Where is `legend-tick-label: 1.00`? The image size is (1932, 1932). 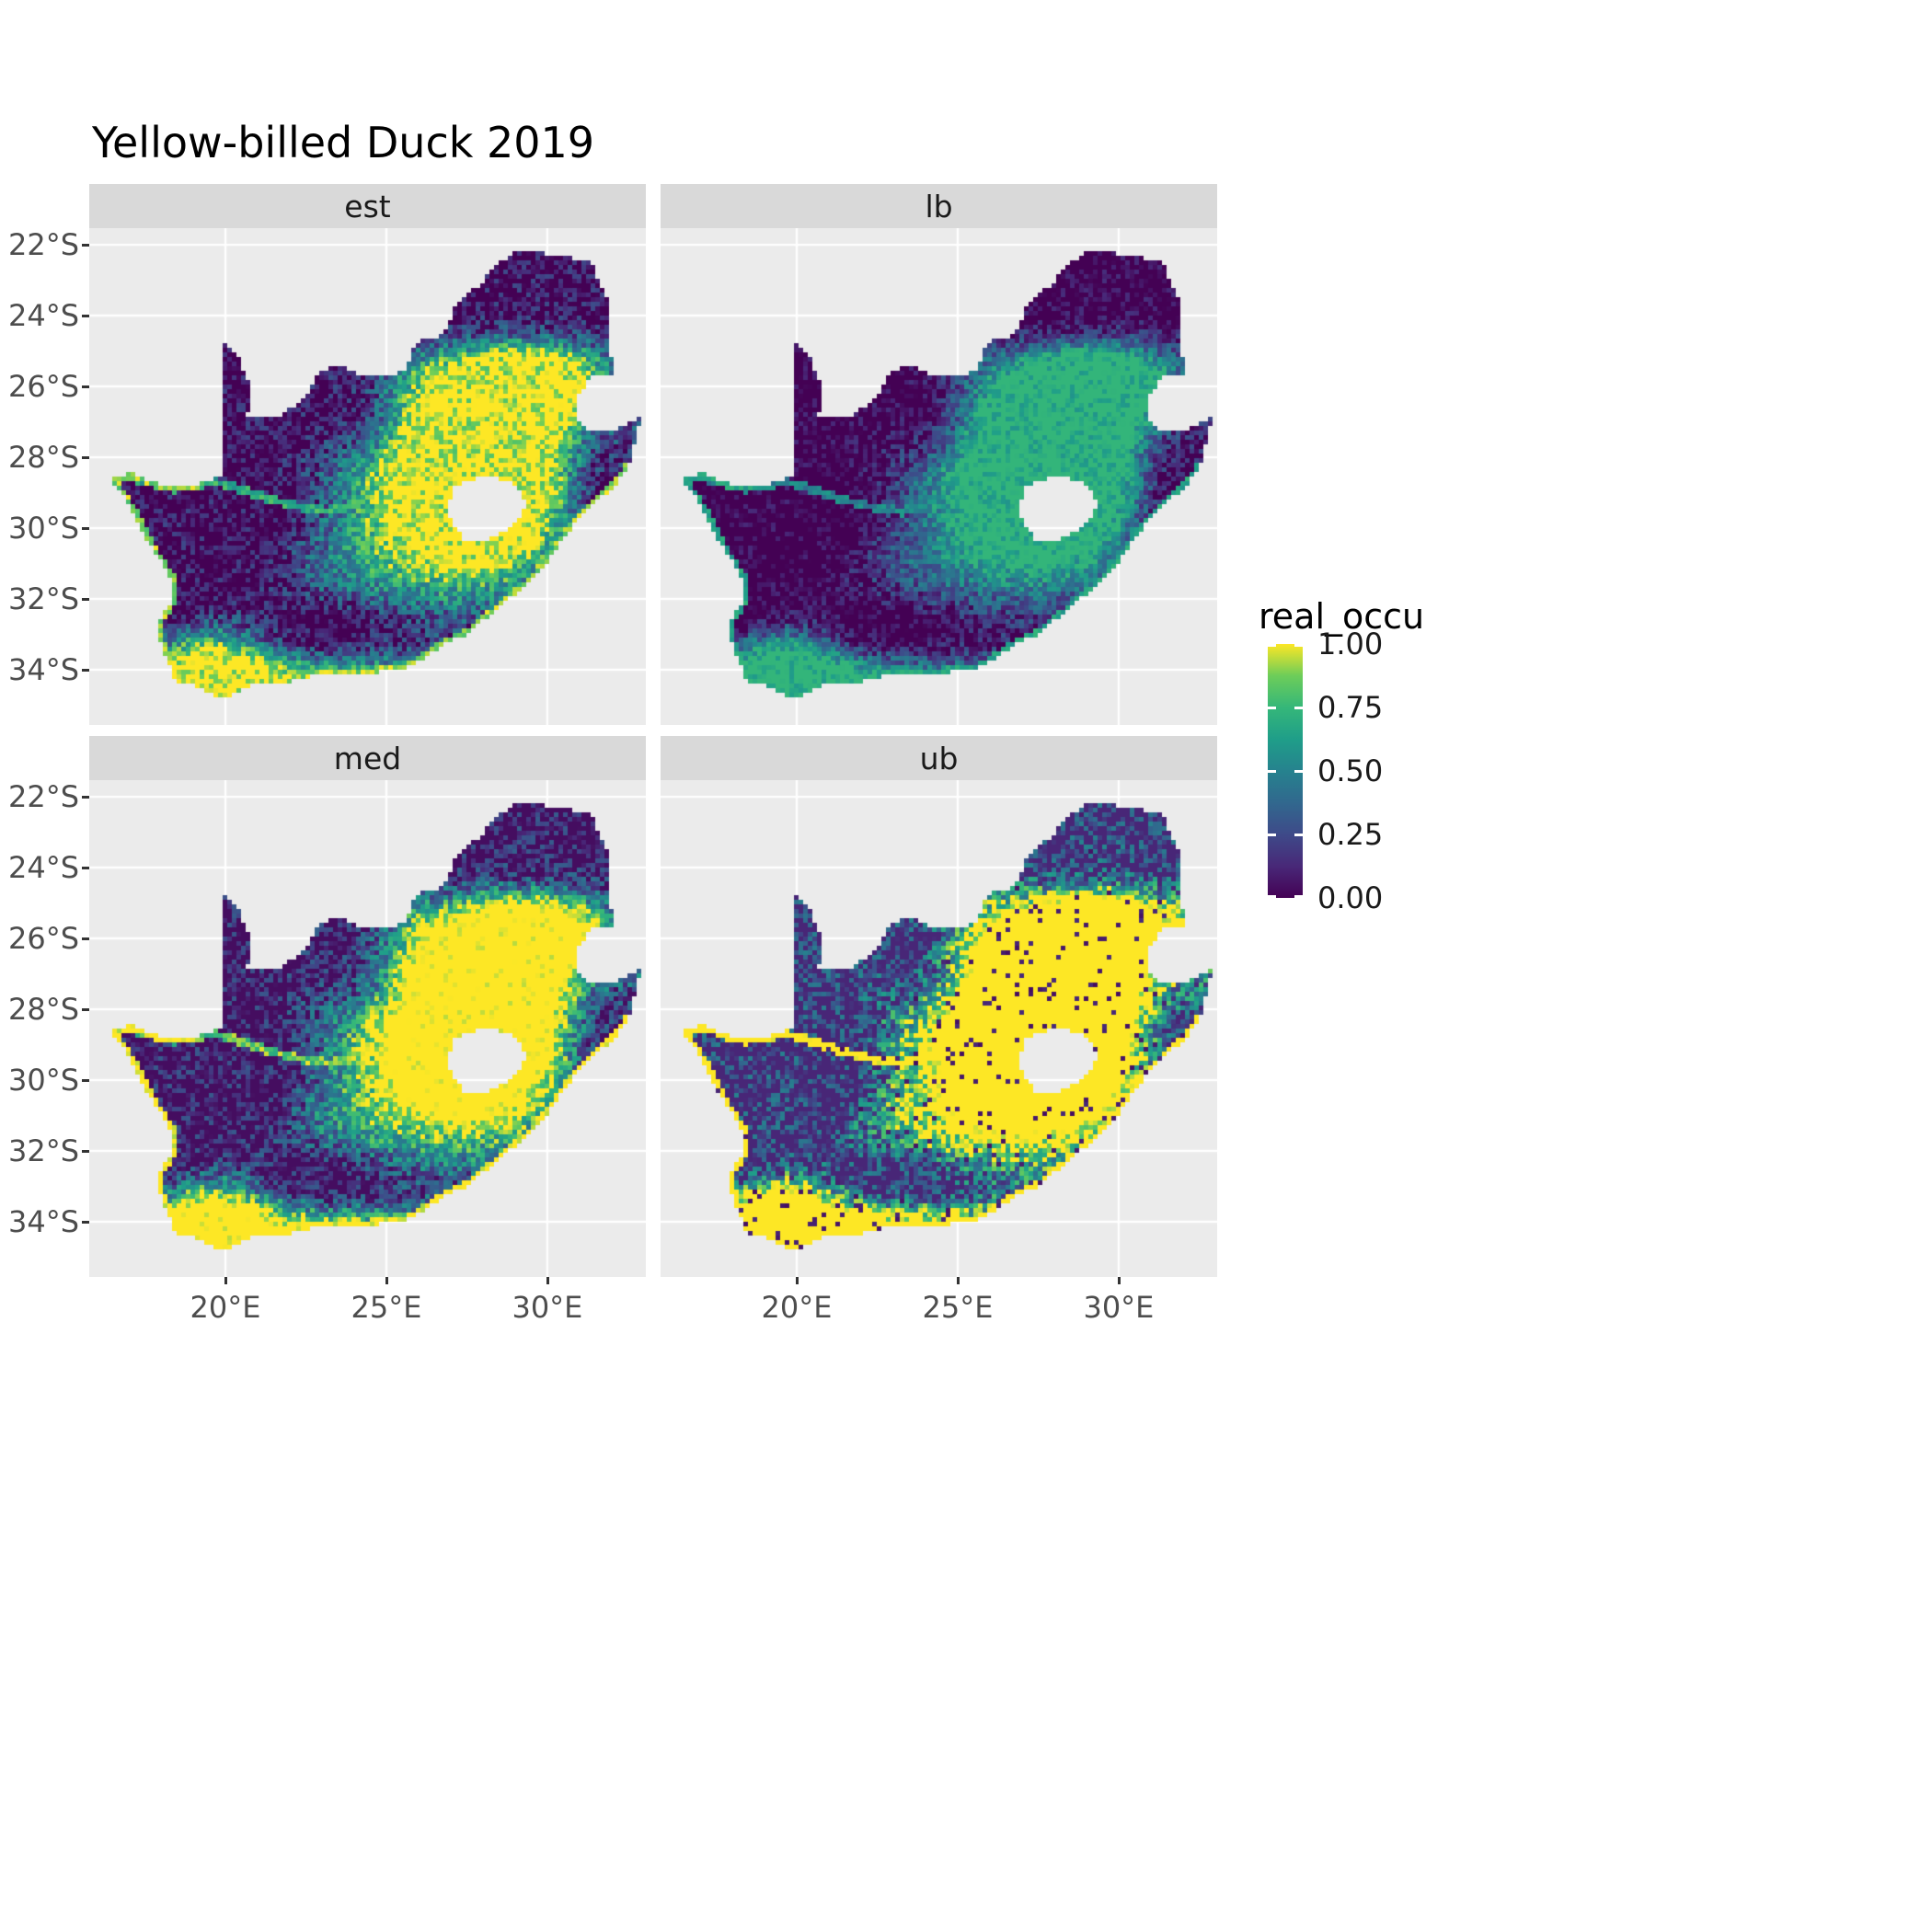
legend-tick-label: 1.00 is located at coordinates (1350, 644).